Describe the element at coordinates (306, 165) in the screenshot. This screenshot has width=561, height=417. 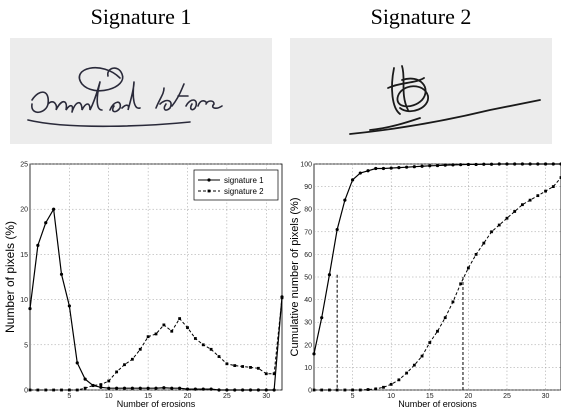
I see `y-tick-label: 100` at that location.